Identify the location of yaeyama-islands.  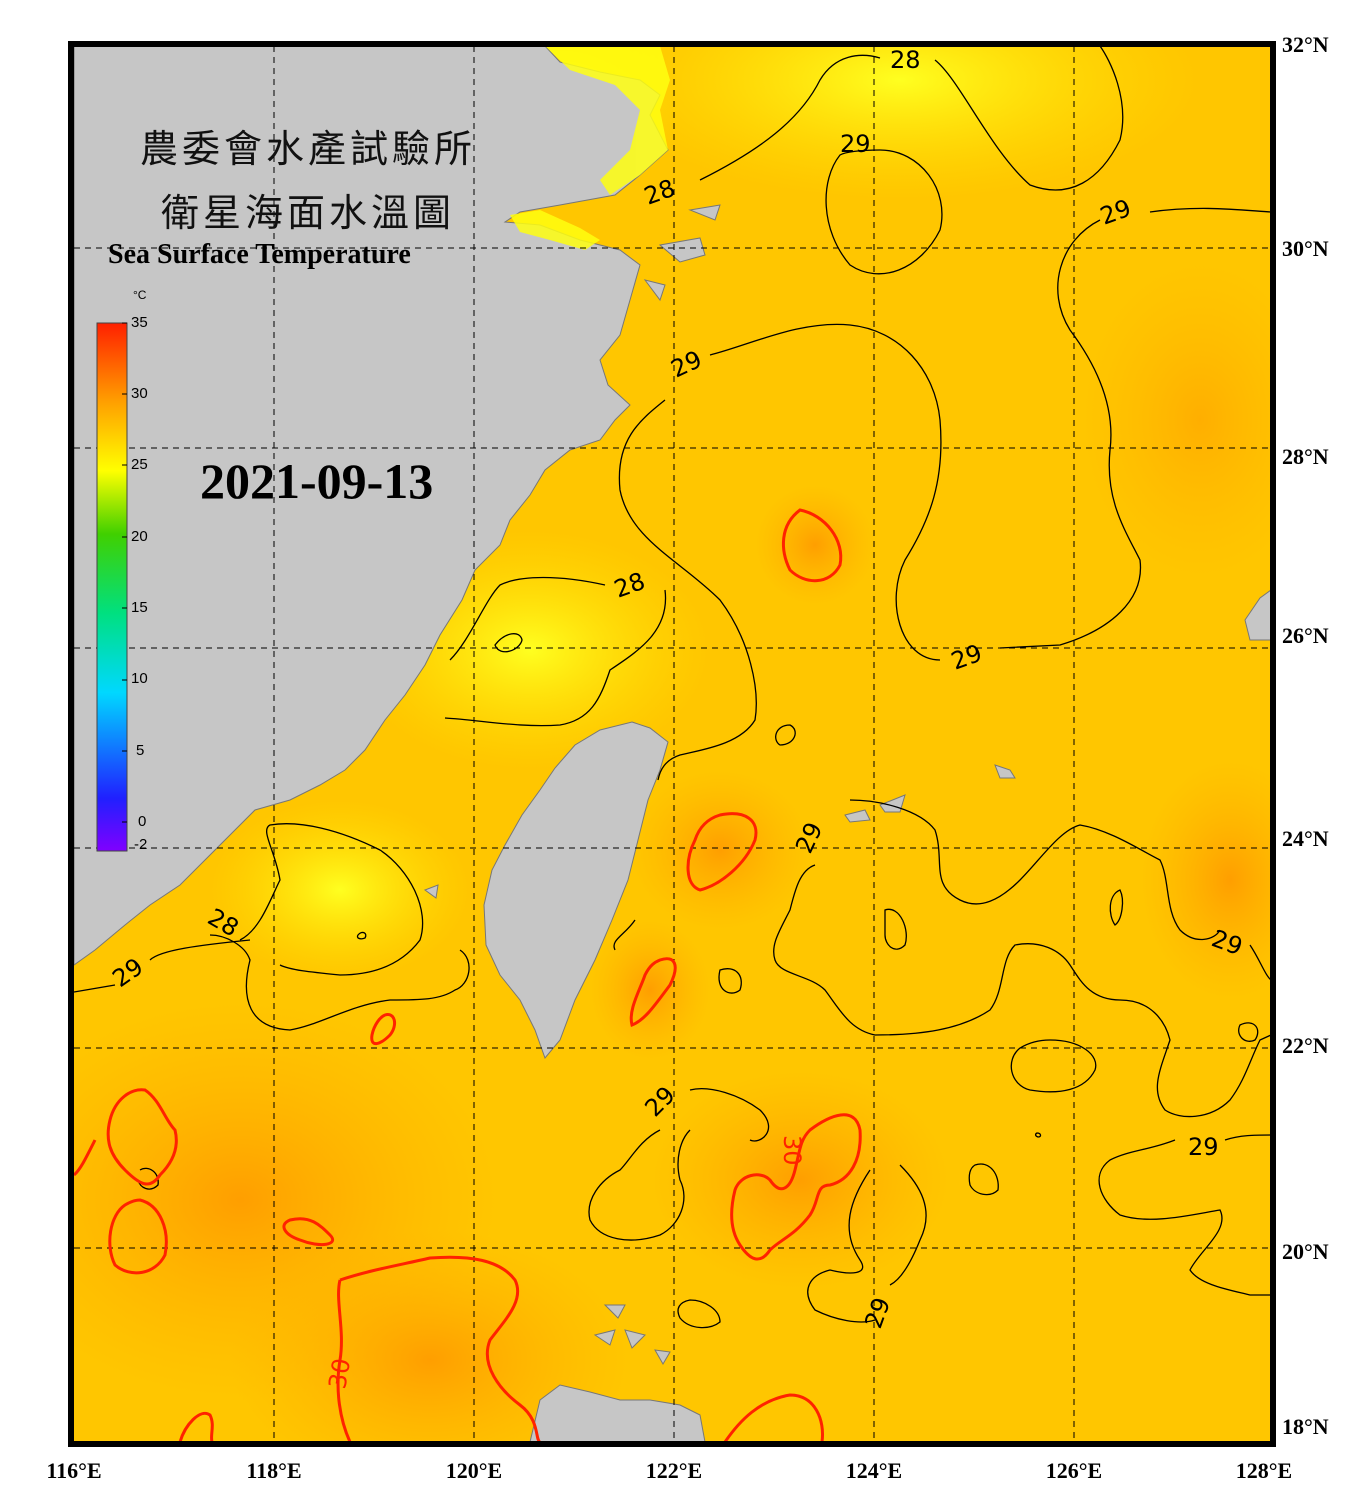
(875, 808).